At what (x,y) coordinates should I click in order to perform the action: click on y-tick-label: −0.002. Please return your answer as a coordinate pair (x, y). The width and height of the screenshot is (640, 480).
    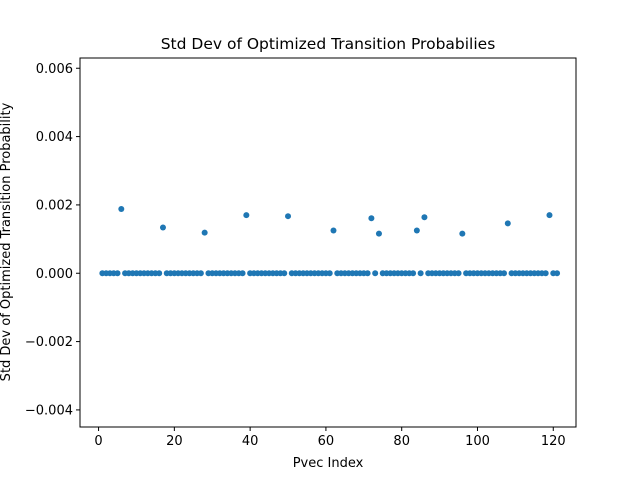
    Looking at the image, I should click on (49, 342).